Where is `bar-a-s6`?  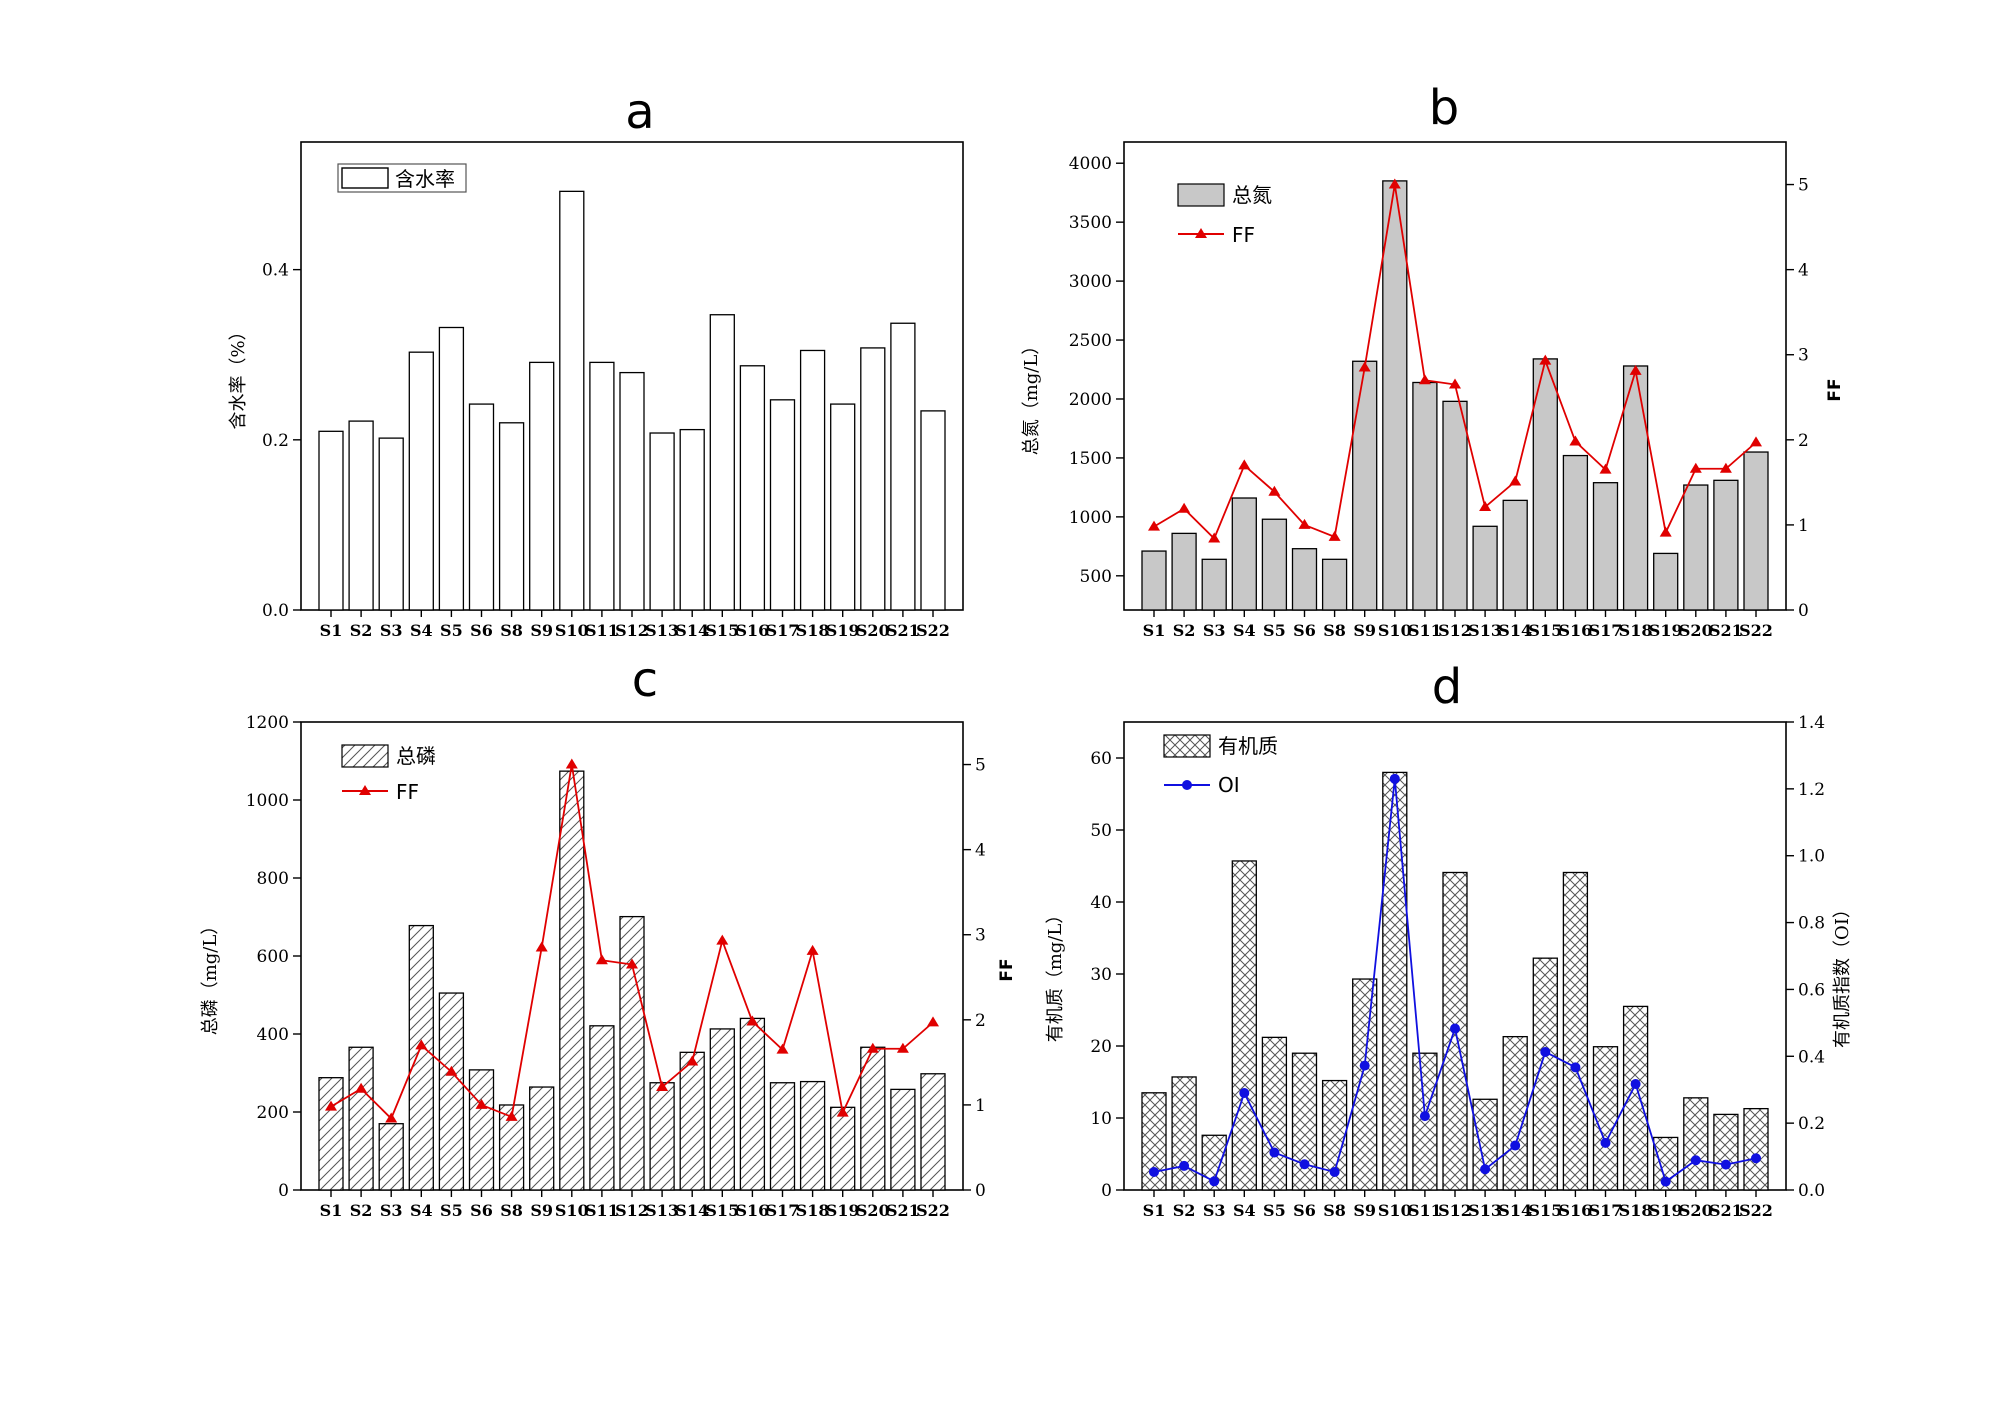 bar-a-s6 is located at coordinates (481, 507).